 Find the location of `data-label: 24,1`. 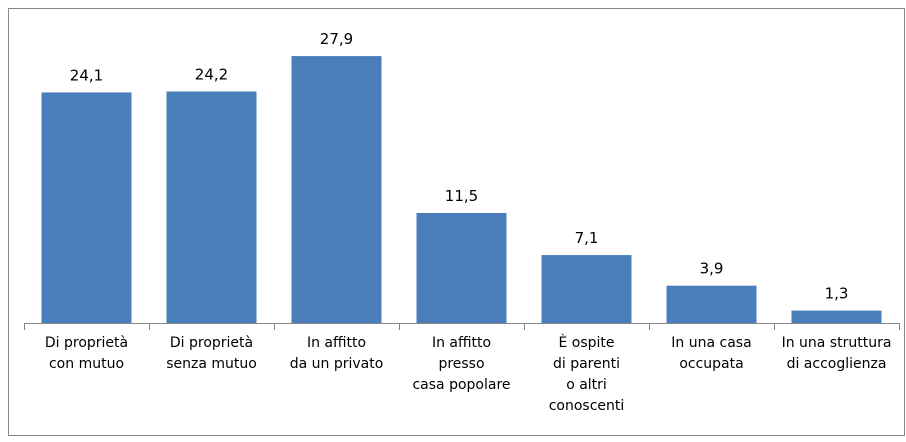

data-label: 24,1 is located at coordinates (86, 75).